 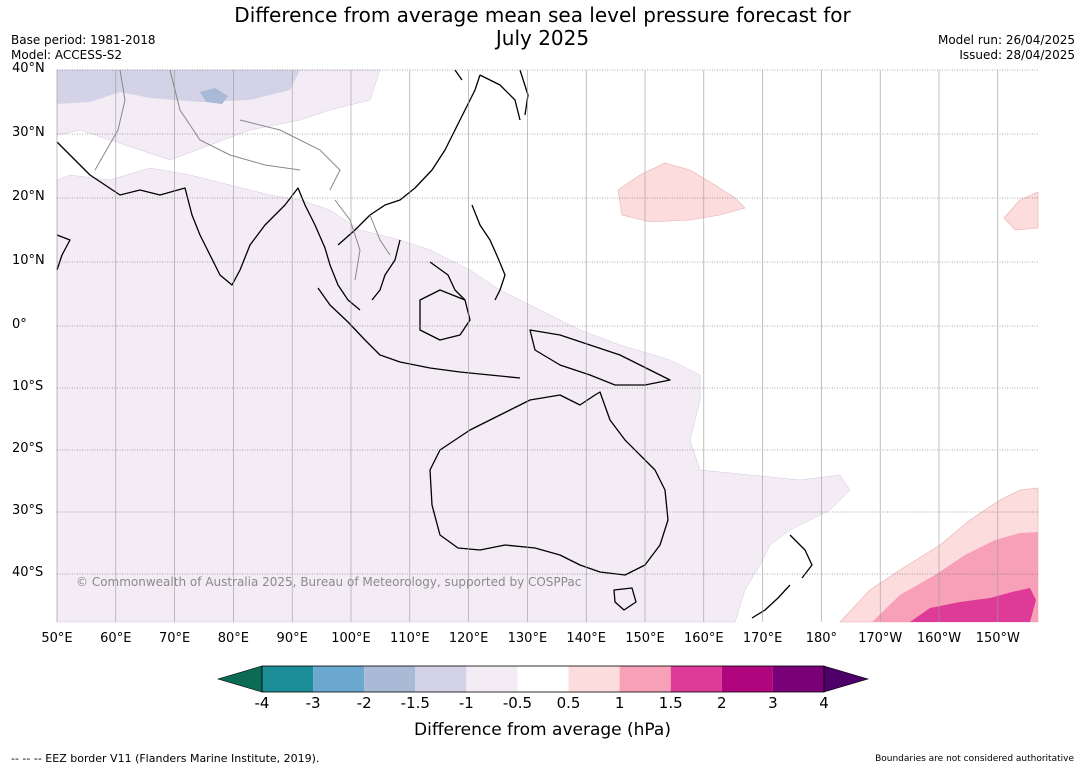 I want to click on colorbar-tick-label: 1.5, so click(x=670, y=703).